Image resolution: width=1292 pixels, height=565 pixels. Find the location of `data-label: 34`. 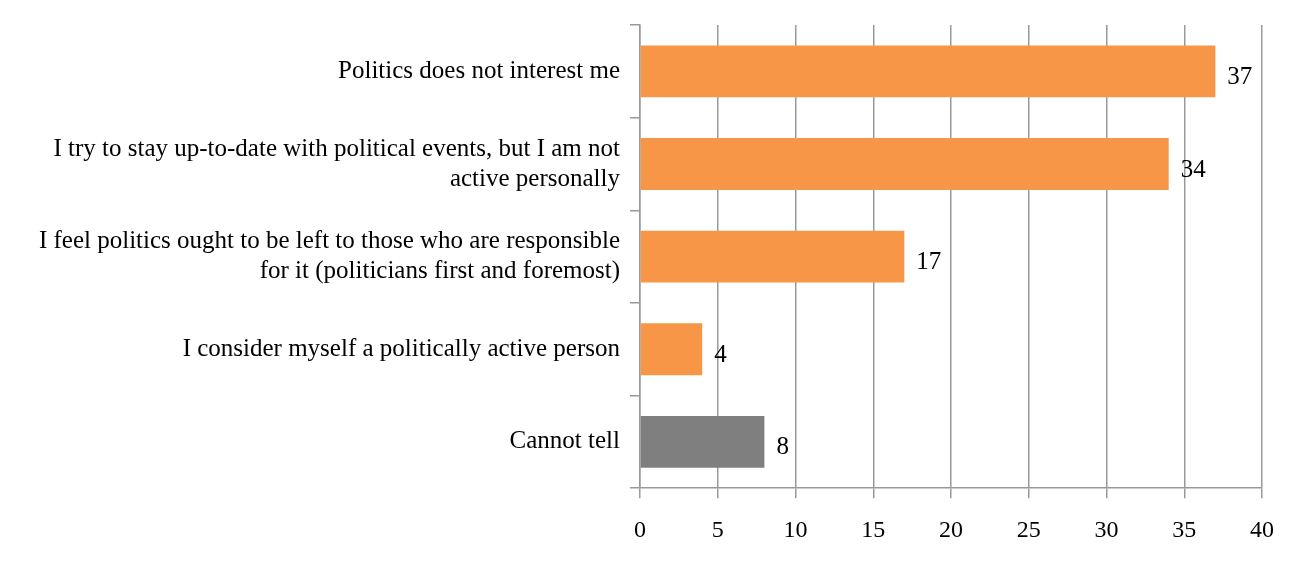

data-label: 34 is located at coordinates (1193, 168).